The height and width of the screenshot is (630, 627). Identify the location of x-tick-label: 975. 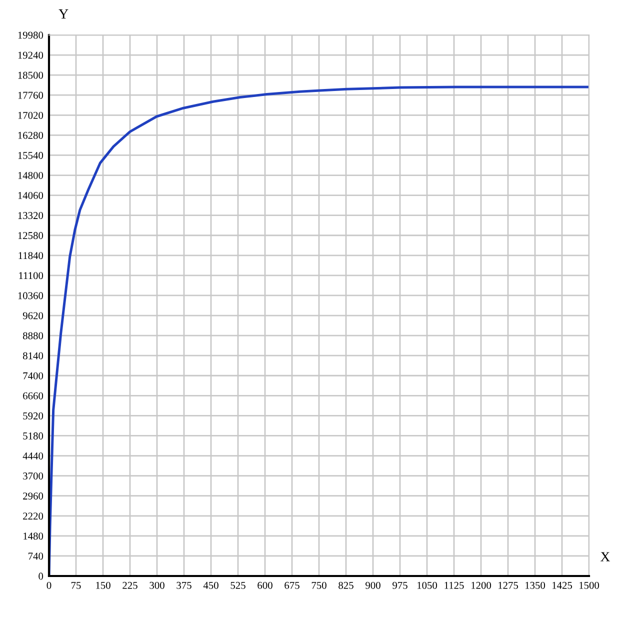
(400, 585).